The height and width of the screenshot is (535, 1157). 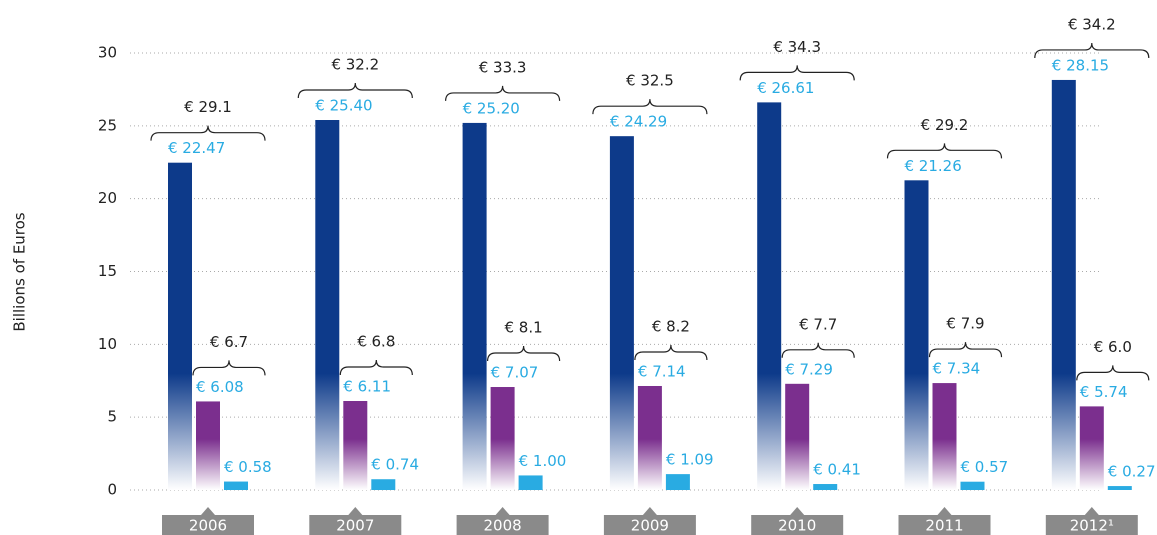 What do you see at coordinates (112, 490) in the screenshot?
I see `y-tick-label: 0` at bounding box center [112, 490].